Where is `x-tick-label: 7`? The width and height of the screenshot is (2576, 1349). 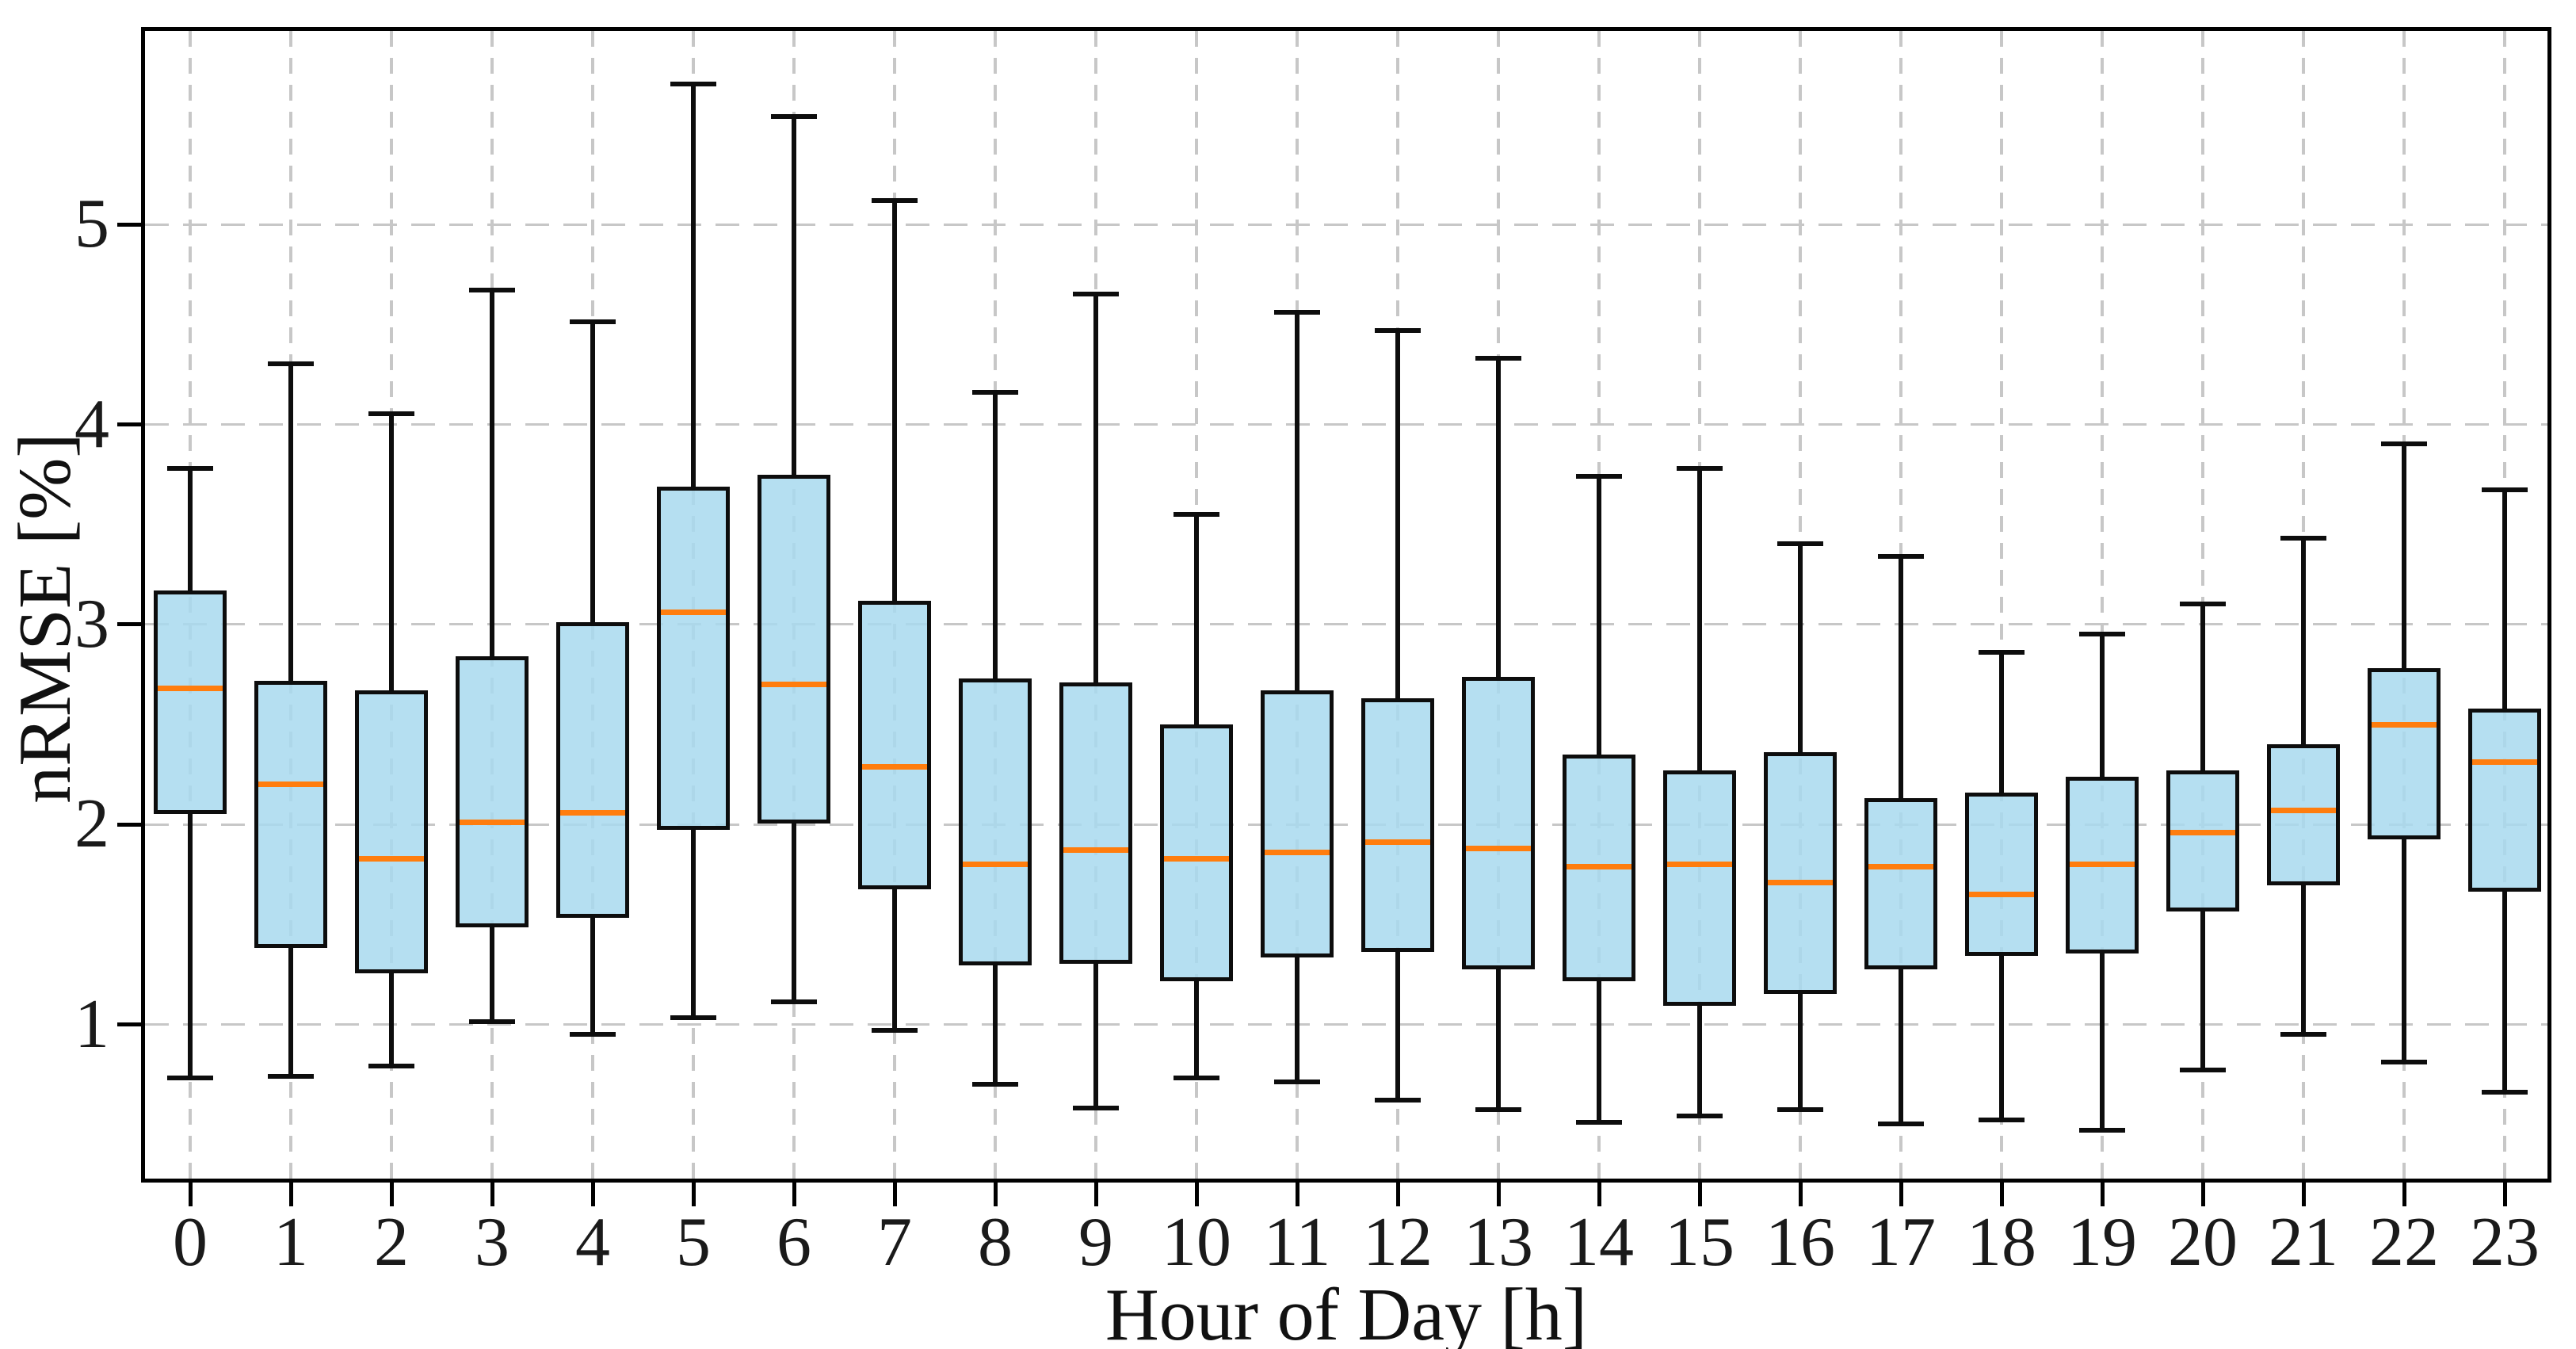
x-tick-label: 7 is located at coordinates (894, 1243).